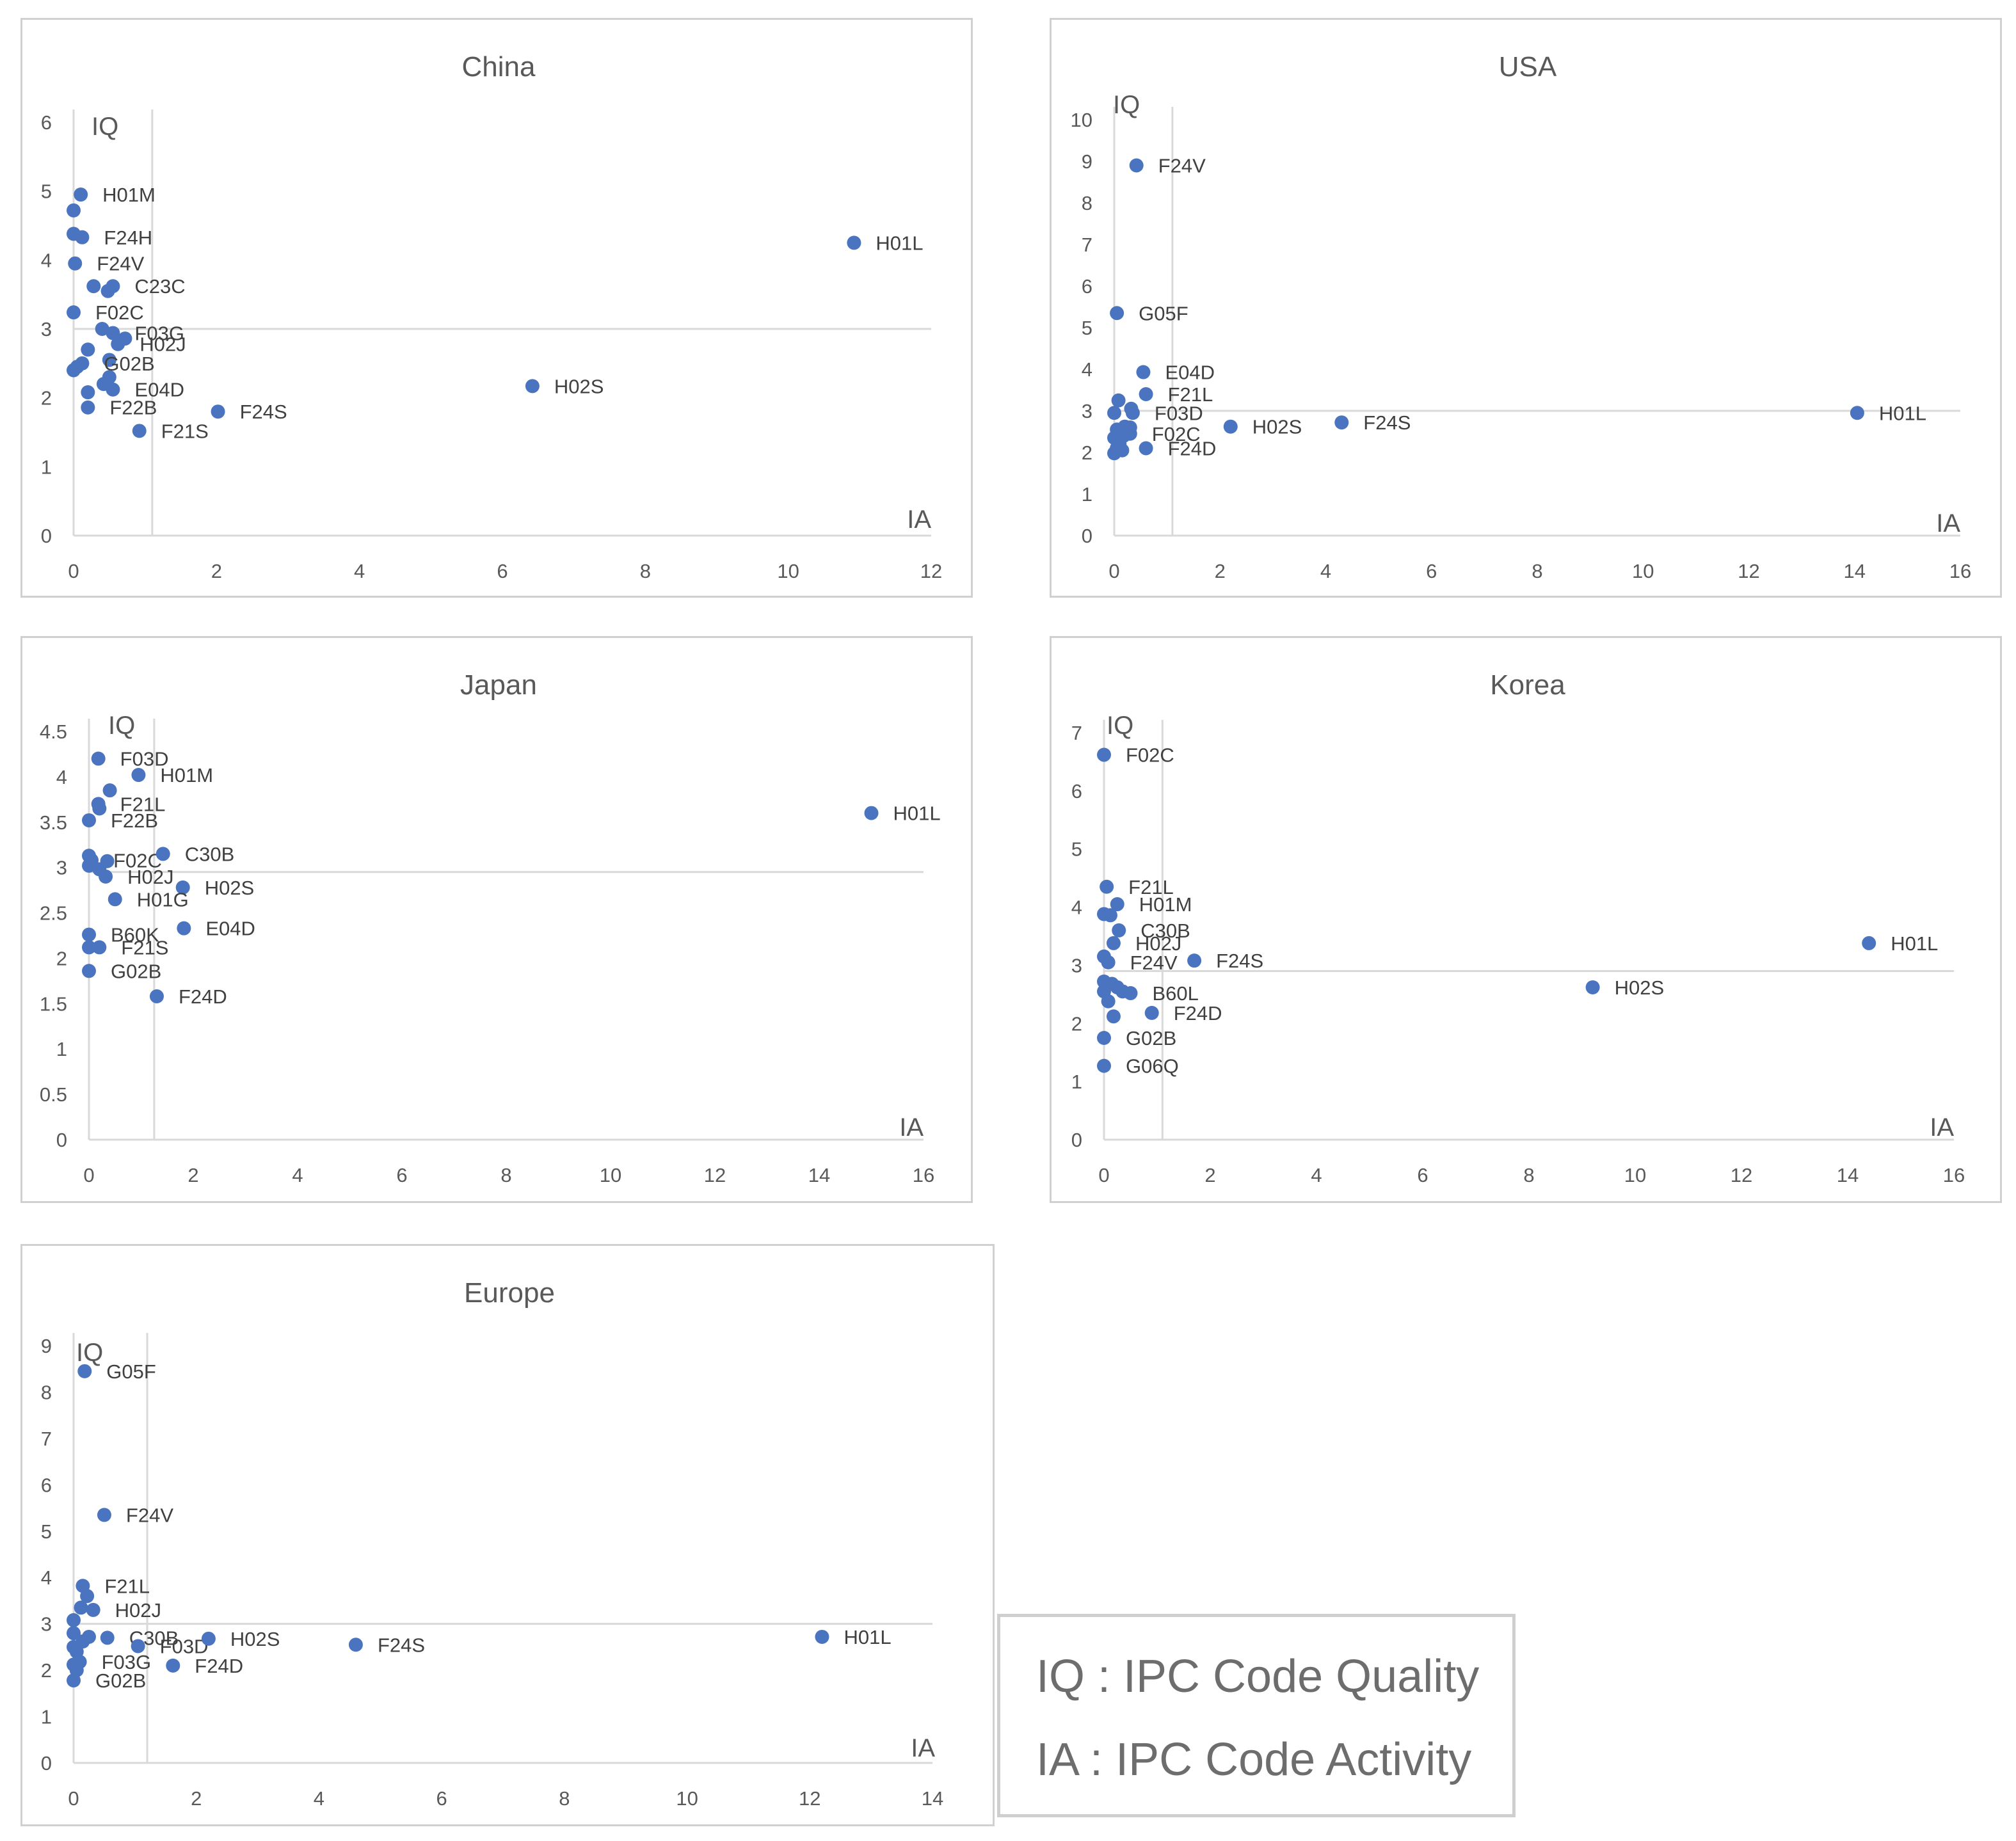 The height and width of the screenshot is (1841, 2016). Describe the element at coordinates (129, 195) in the screenshot. I see `point-label: H01M` at that location.